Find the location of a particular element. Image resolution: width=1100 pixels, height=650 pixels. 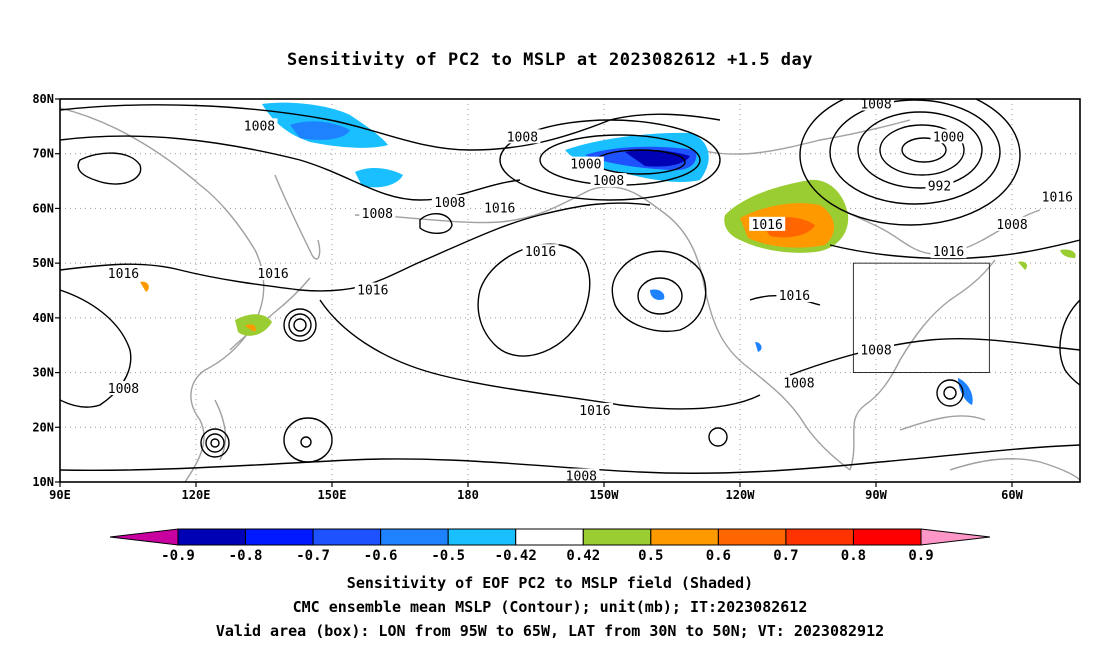

lat-tick-label: 50N is located at coordinates (43, 263).